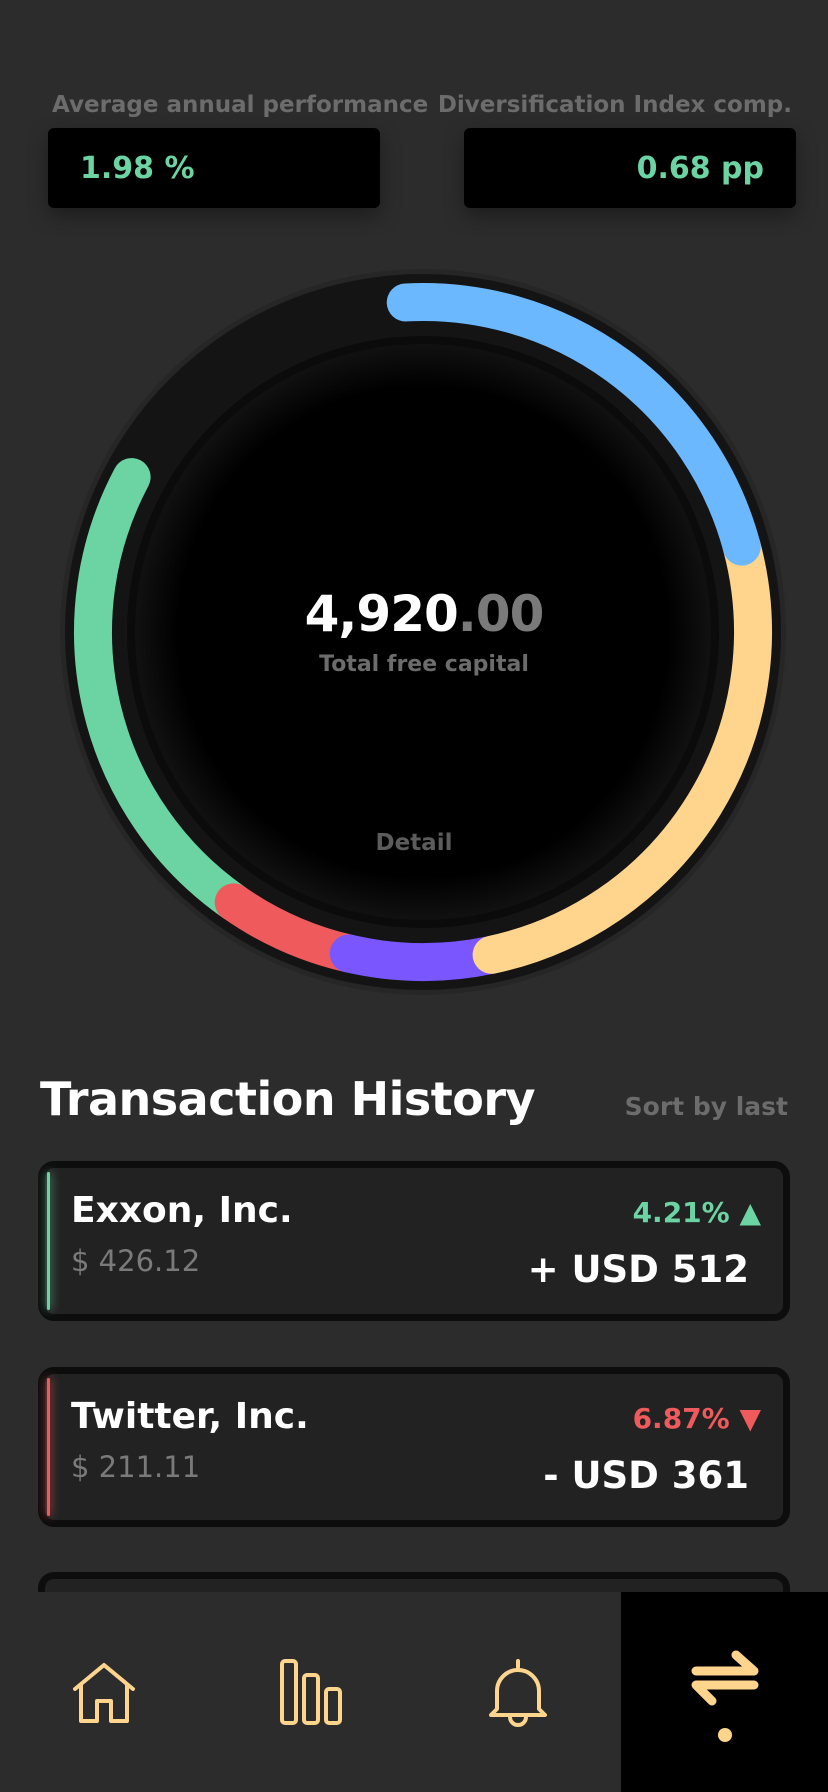 The image size is (828, 1792). Describe the element at coordinates (182, 1210) in the screenshot. I see `transaction-name: Exxon, Inc.` at that location.